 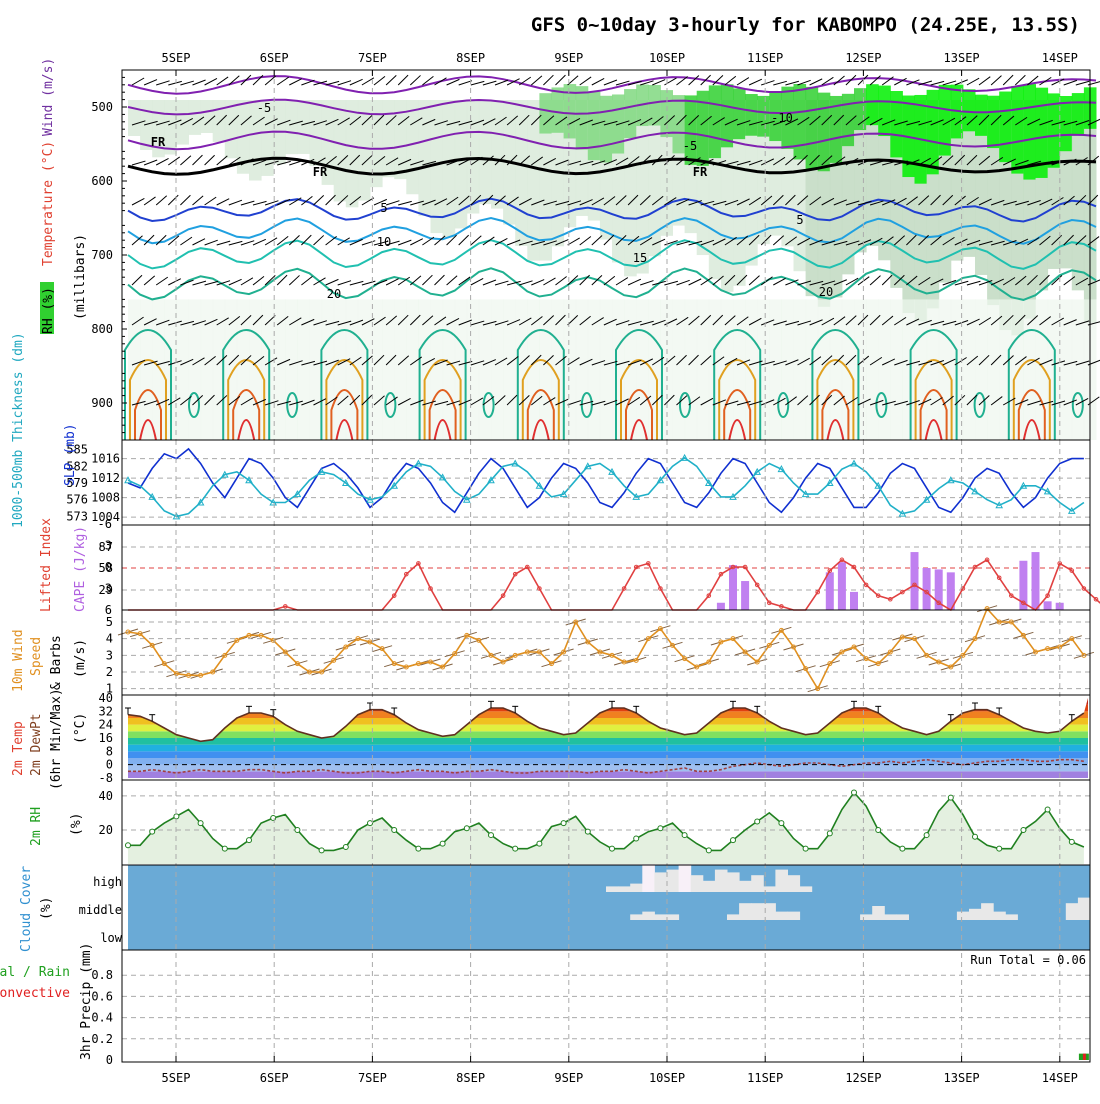 I want to click on temp-color-band, so click(x=608, y=774).